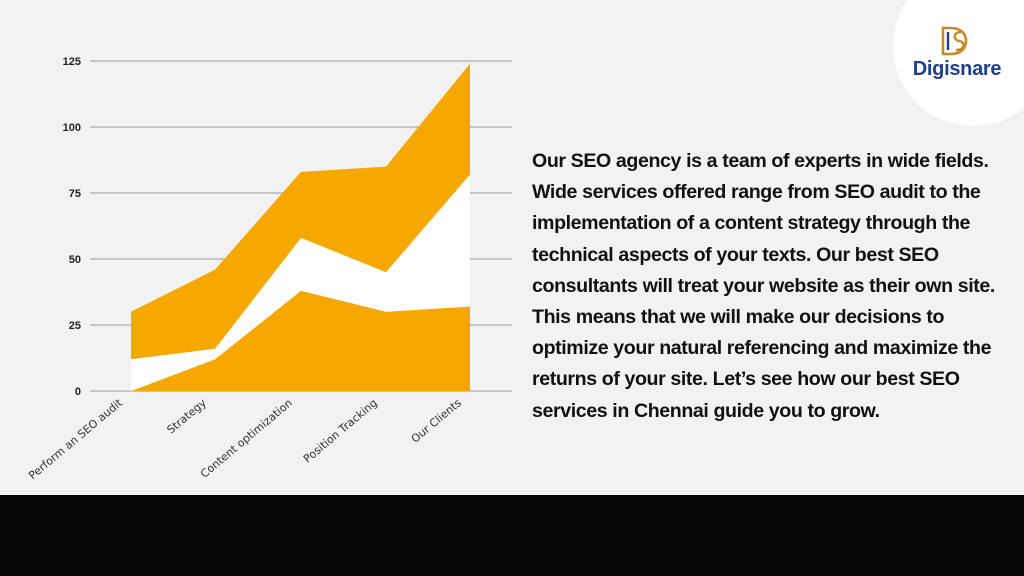  I want to click on x-tick-label: Perform an SEO audit, so click(75, 439).